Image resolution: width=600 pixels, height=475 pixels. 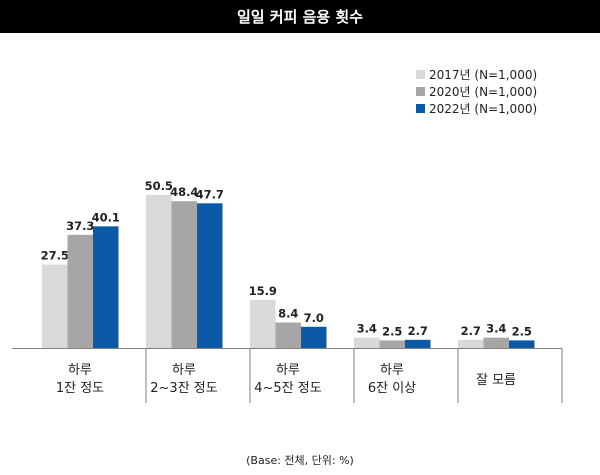 I want to click on legend-item: 2017년 (N=1,000), so click(x=476, y=74).